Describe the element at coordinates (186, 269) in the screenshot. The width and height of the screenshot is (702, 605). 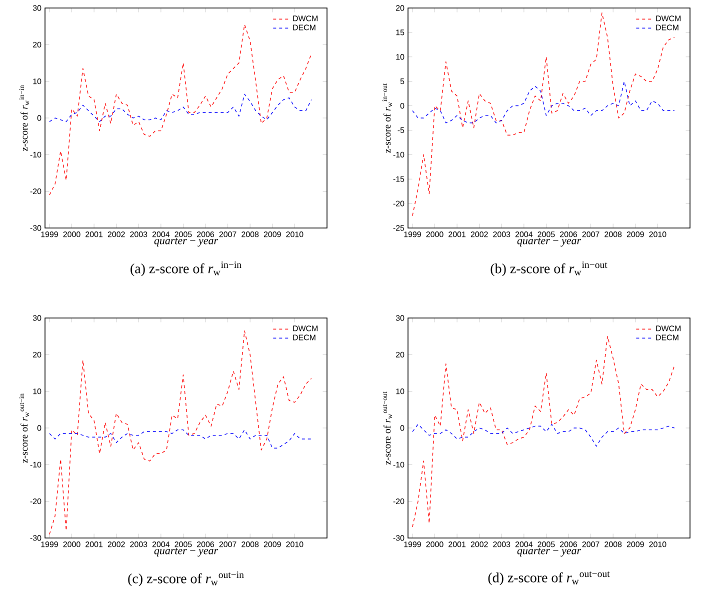
I see `text: (a) z-score of r$_{w}$in−in` at that location.